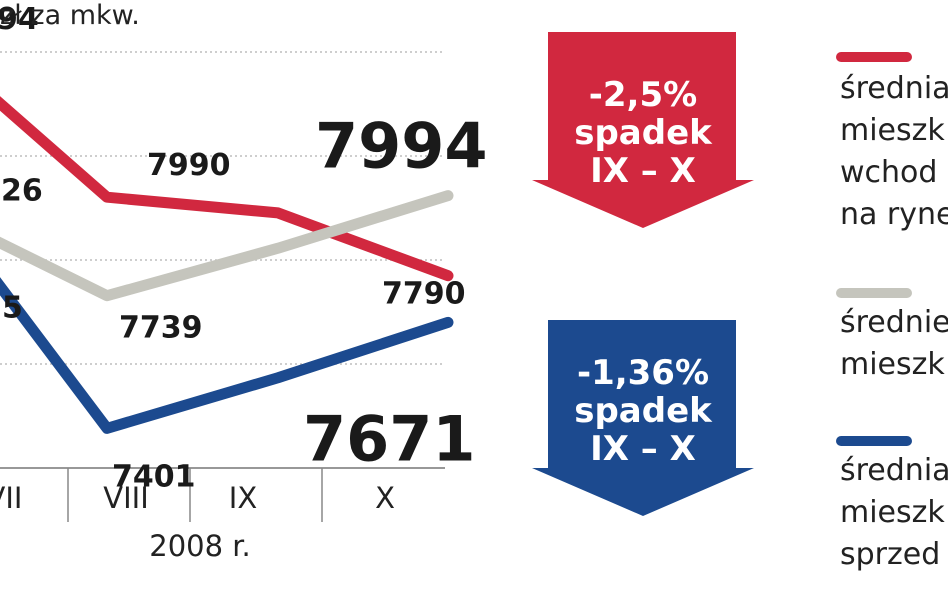 This screenshot has width=948, height=593. What do you see at coordinates (874, 57) in the screenshot?
I see `legend-swatch-red` at bounding box center [874, 57].